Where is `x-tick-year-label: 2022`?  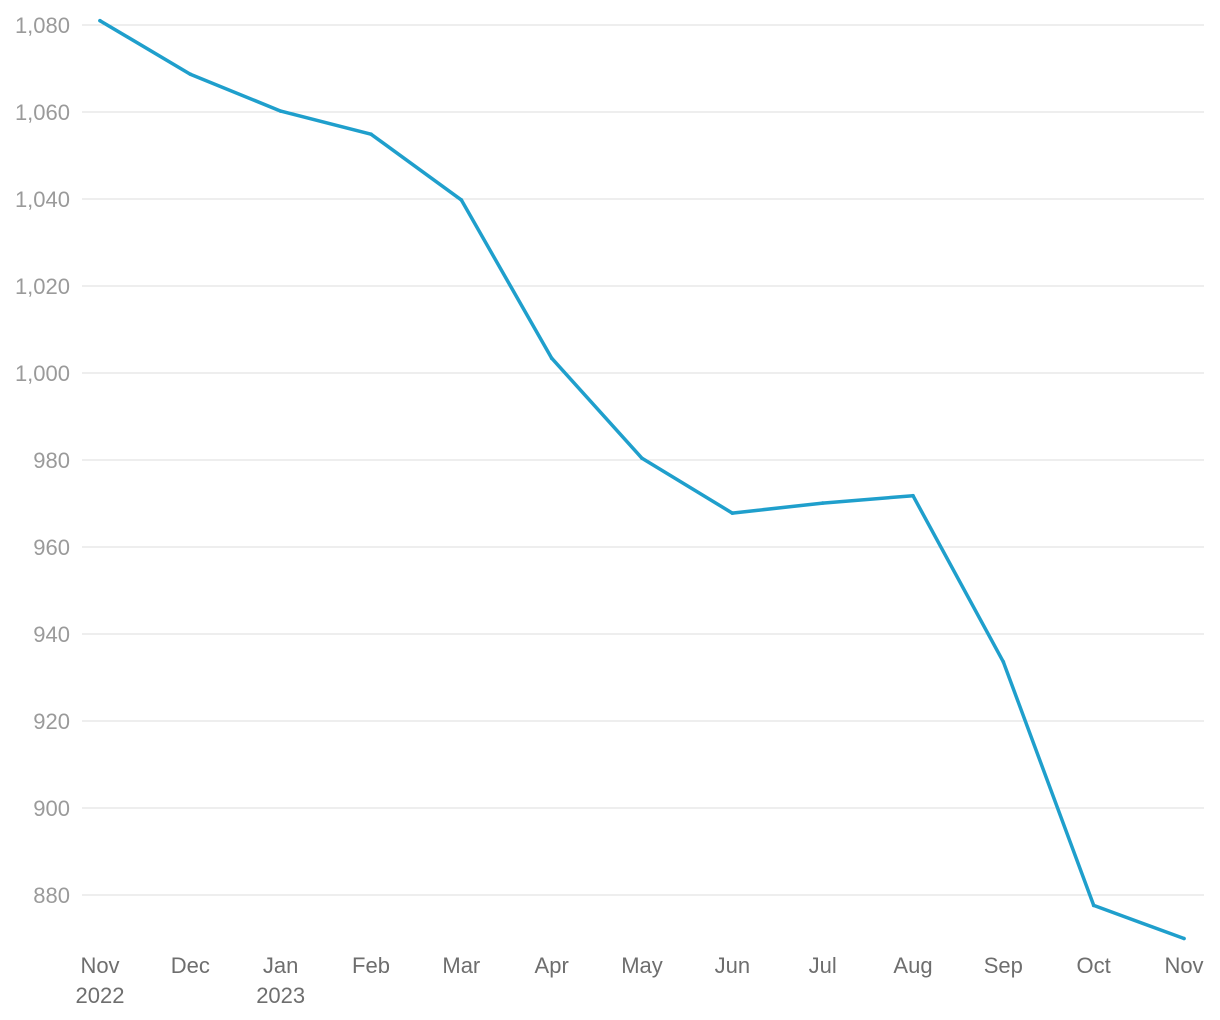 x-tick-year-label: 2022 is located at coordinates (100, 995).